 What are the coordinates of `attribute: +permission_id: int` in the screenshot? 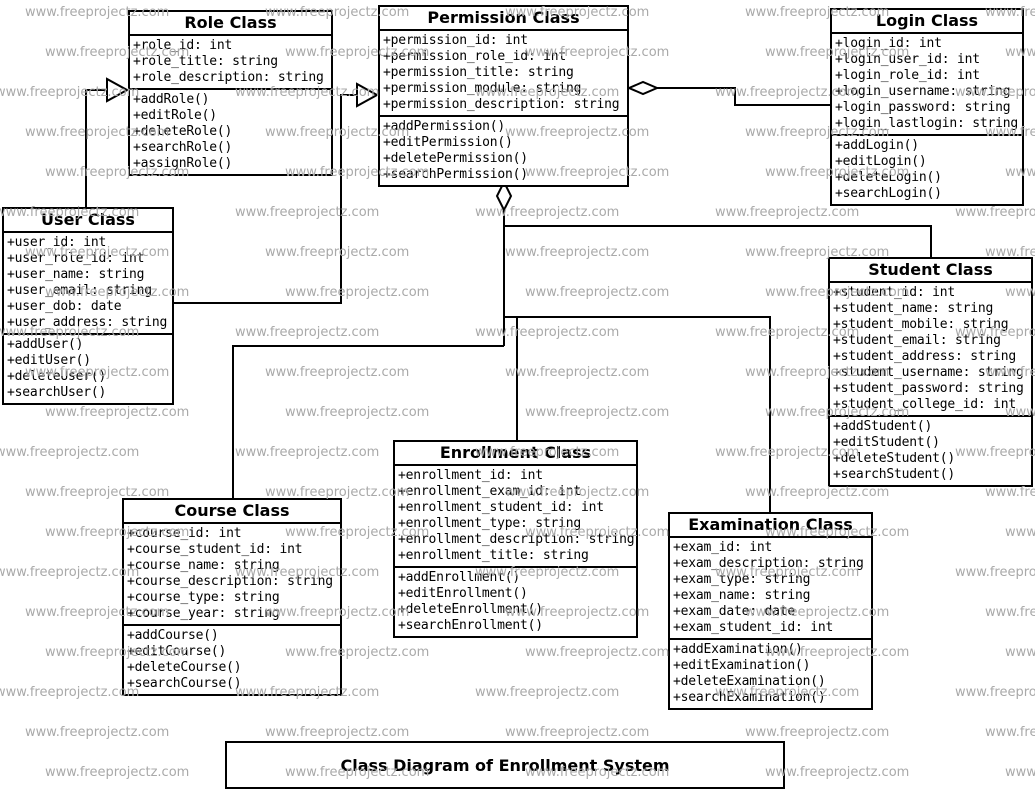 It's located at (455, 40).